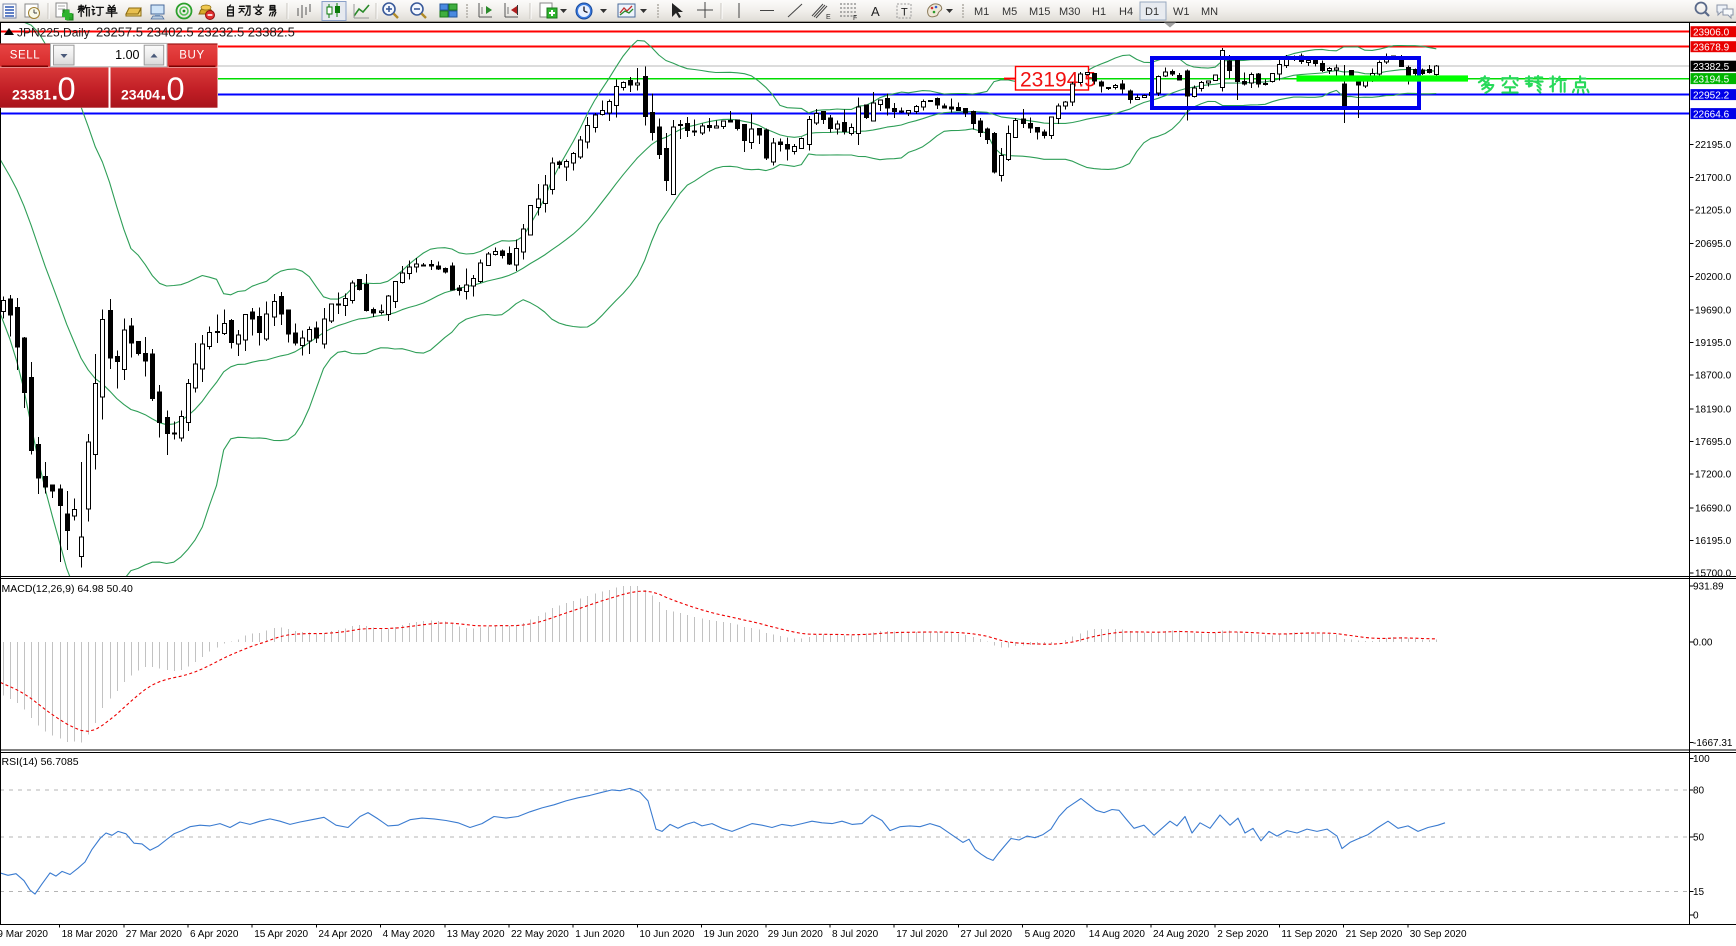 The height and width of the screenshot is (946, 1736). What do you see at coordinates (1701, 759) in the screenshot?
I see `svg-text: 100` at bounding box center [1701, 759].